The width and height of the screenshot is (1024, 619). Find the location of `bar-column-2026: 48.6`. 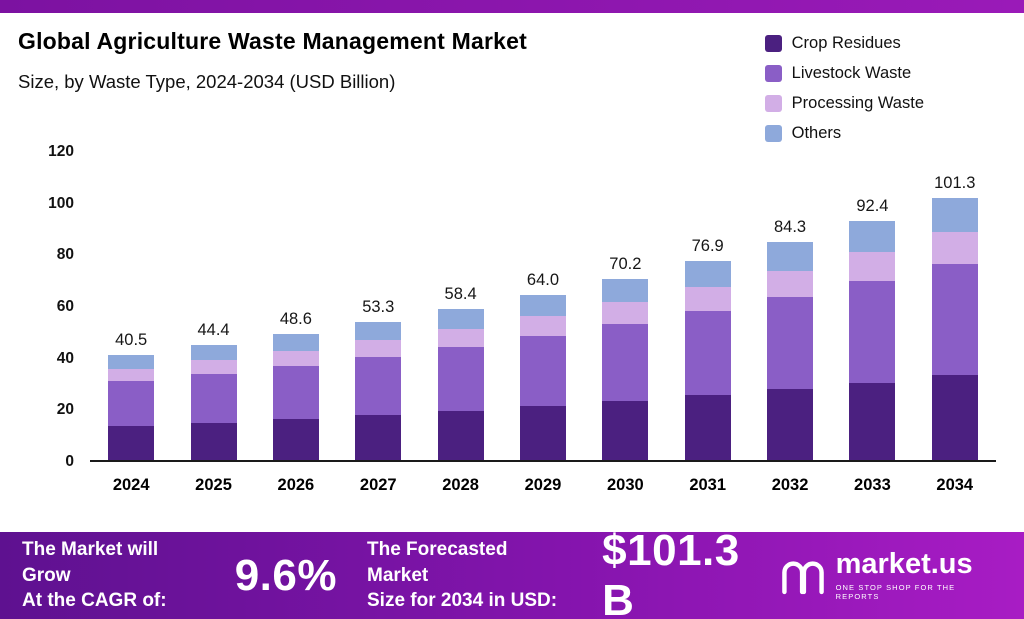

bar-column-2026: 48.6 is located at coordinates (296, 306).